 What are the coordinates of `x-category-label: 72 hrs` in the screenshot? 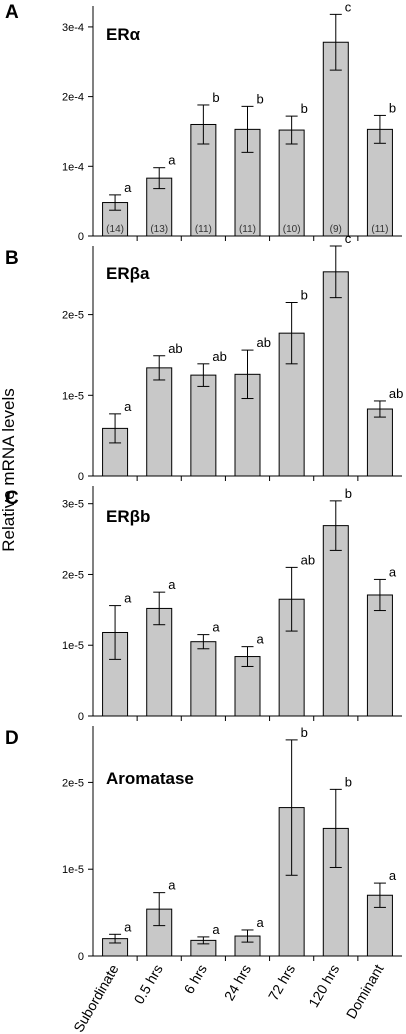 It's located at (281, 983).